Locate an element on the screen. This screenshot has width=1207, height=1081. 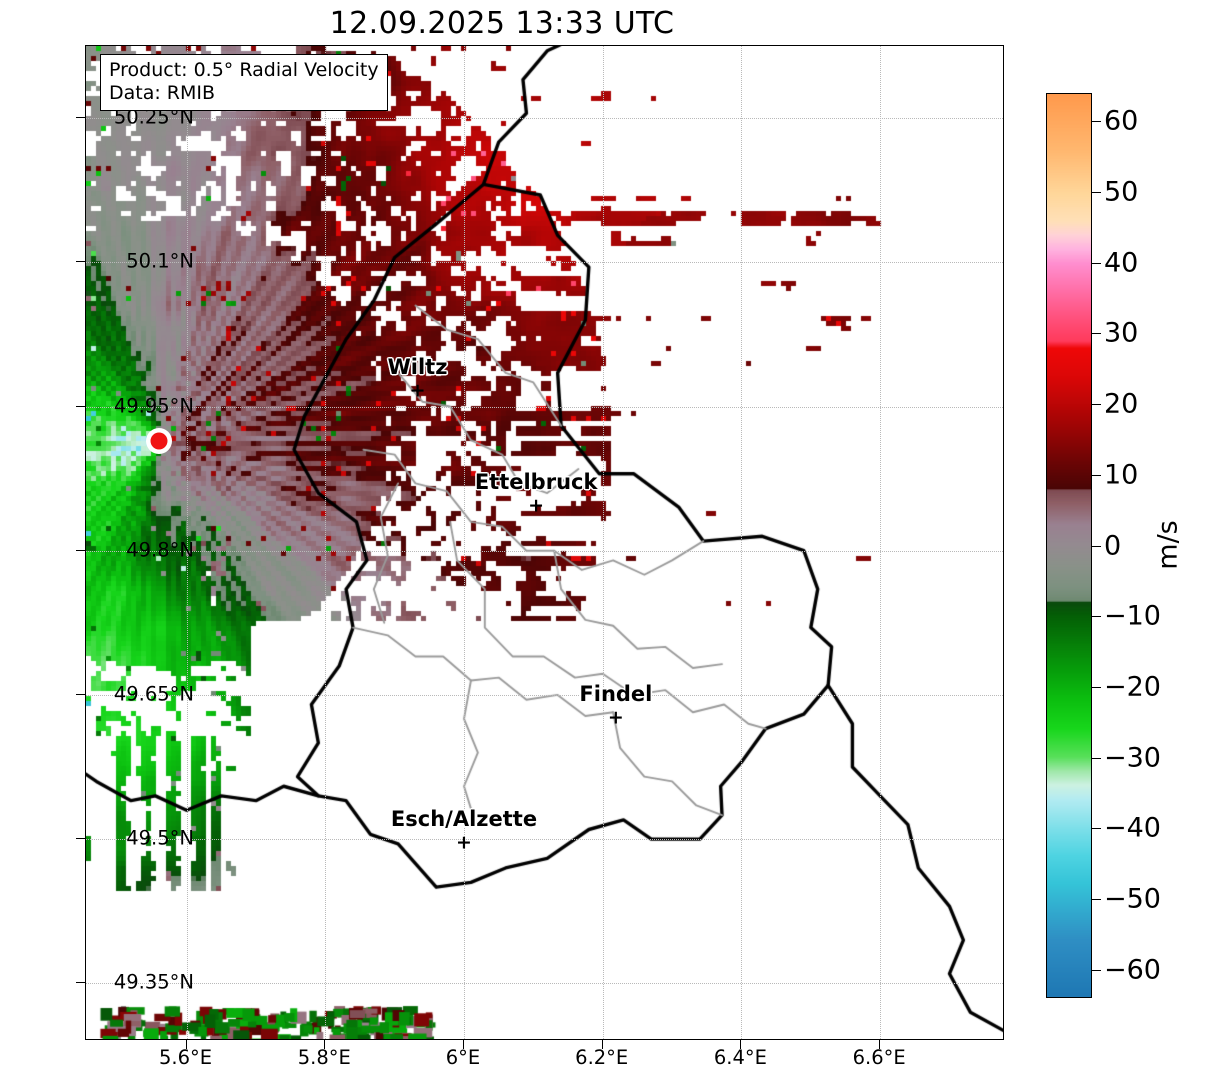
colorbar-tick-label: −40 is located at coordinates (1132, 828).